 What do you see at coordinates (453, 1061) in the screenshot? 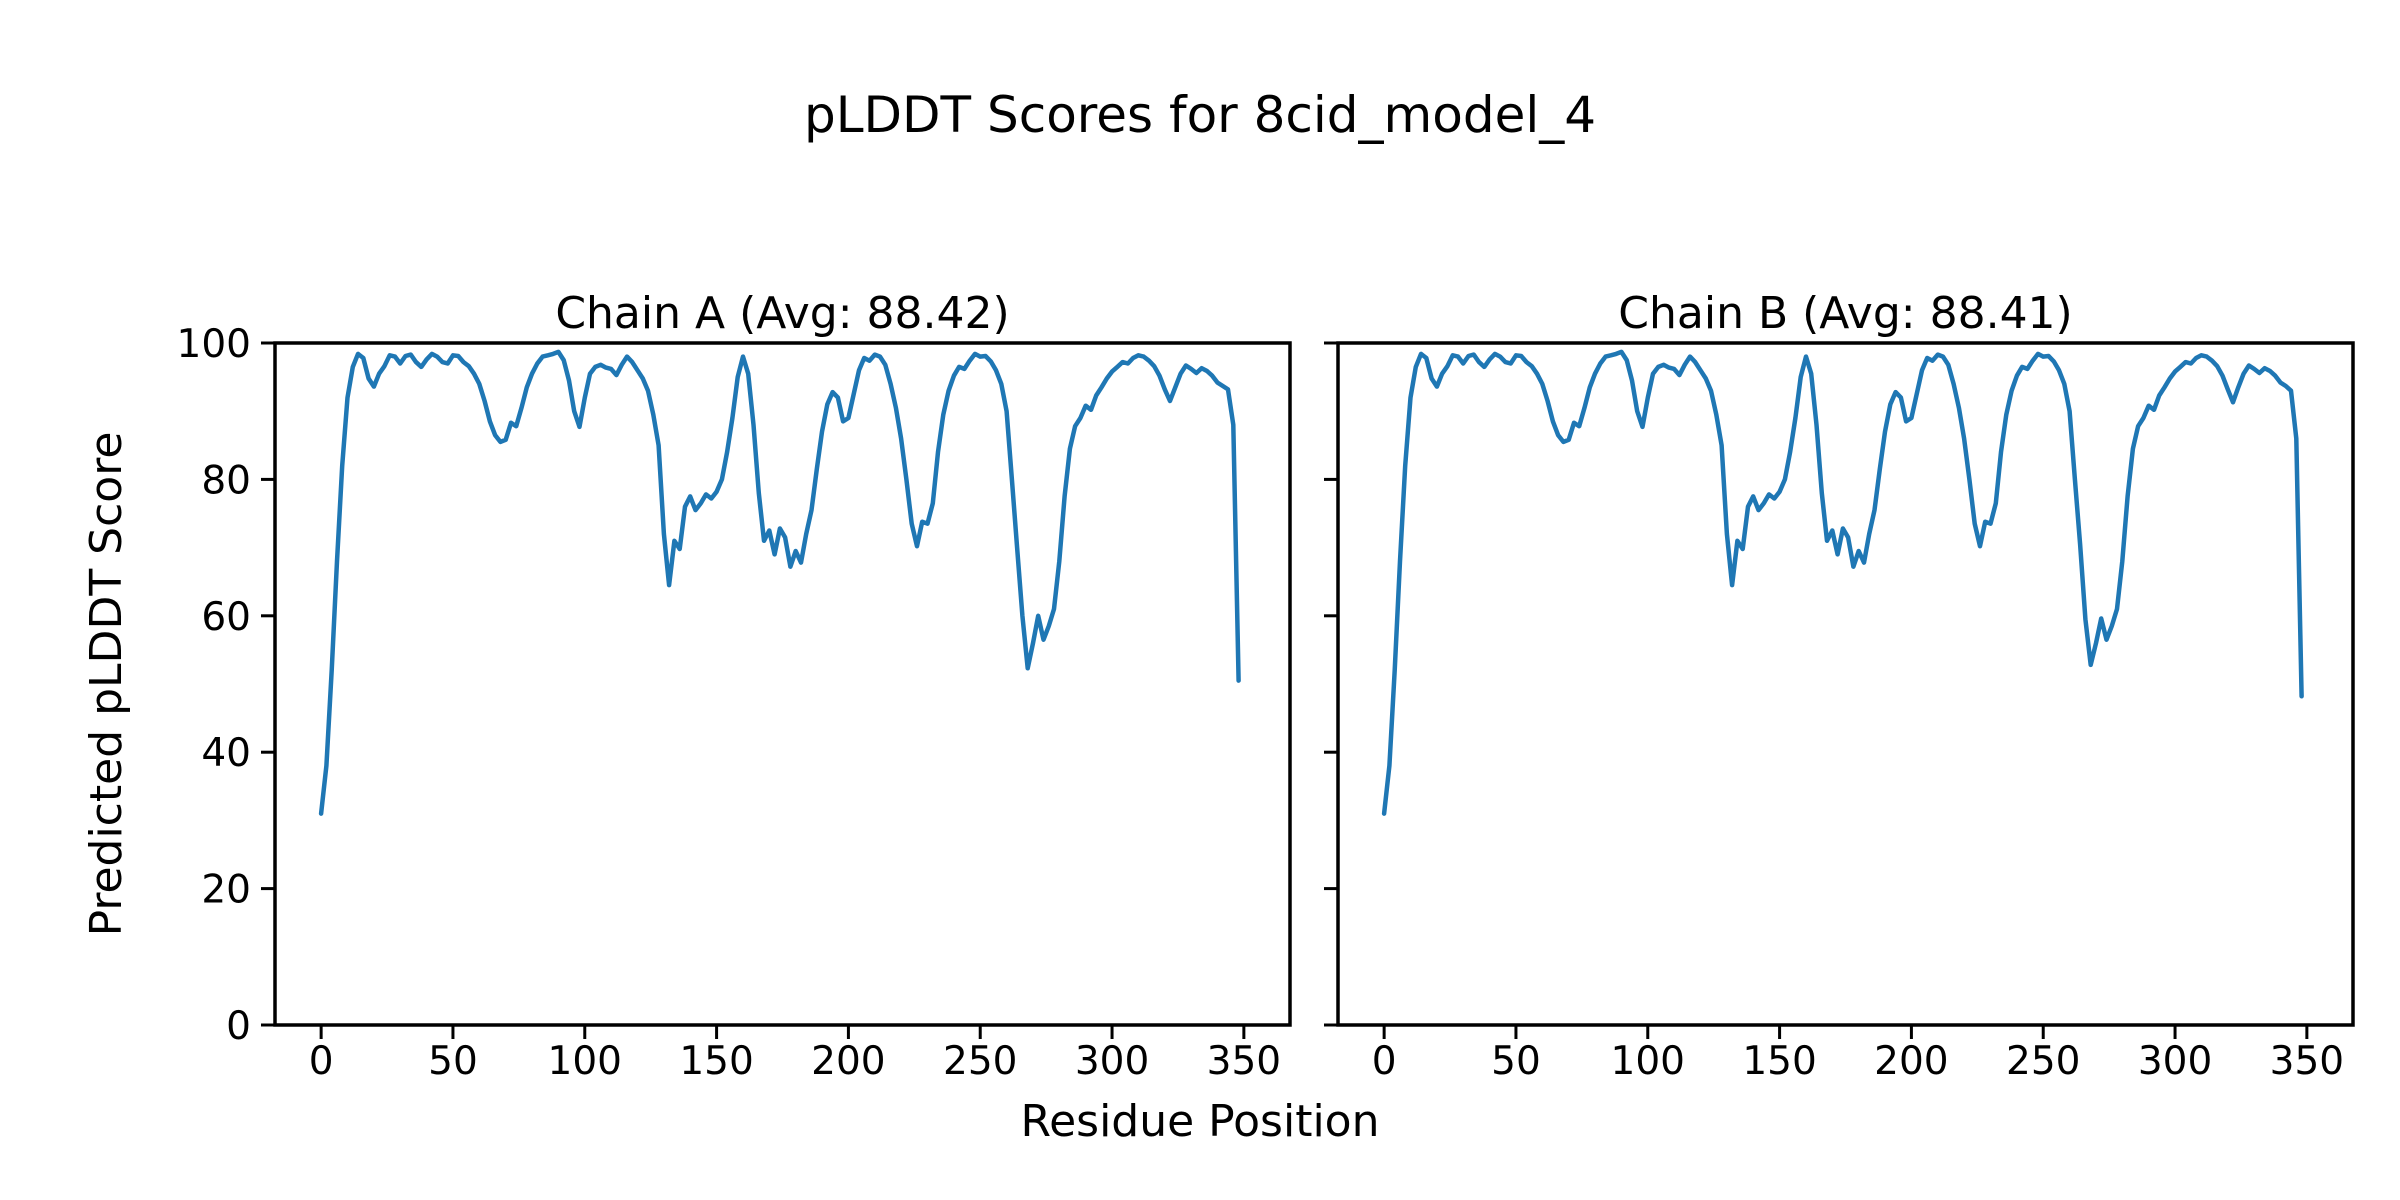
I see `chain-a-x-tick-label: 50` at bounding box center [453, 1061].